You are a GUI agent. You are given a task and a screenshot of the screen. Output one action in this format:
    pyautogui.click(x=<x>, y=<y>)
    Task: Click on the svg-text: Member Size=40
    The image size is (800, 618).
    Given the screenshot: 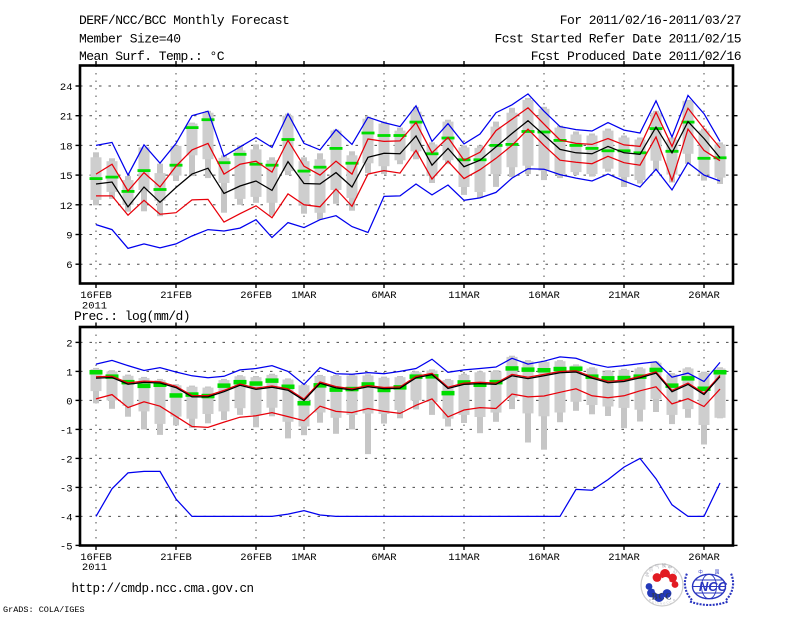 What is the action you would take?
    pyautogui.click(x=130, y=39)
    